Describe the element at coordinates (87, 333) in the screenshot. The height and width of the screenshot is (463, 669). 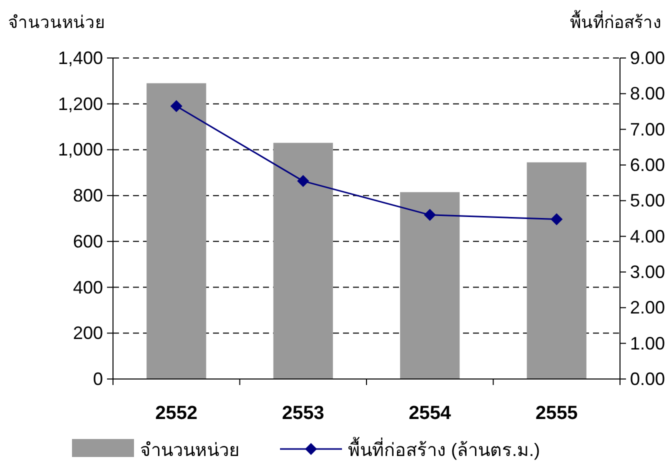
I see `y-tick-label: 200` at that location.